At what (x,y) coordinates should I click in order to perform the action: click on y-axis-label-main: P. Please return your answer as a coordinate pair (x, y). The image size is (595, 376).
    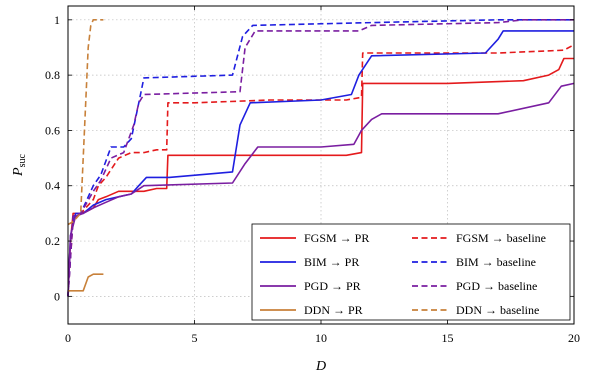
    Looking at the image, I should click on (18, 172).